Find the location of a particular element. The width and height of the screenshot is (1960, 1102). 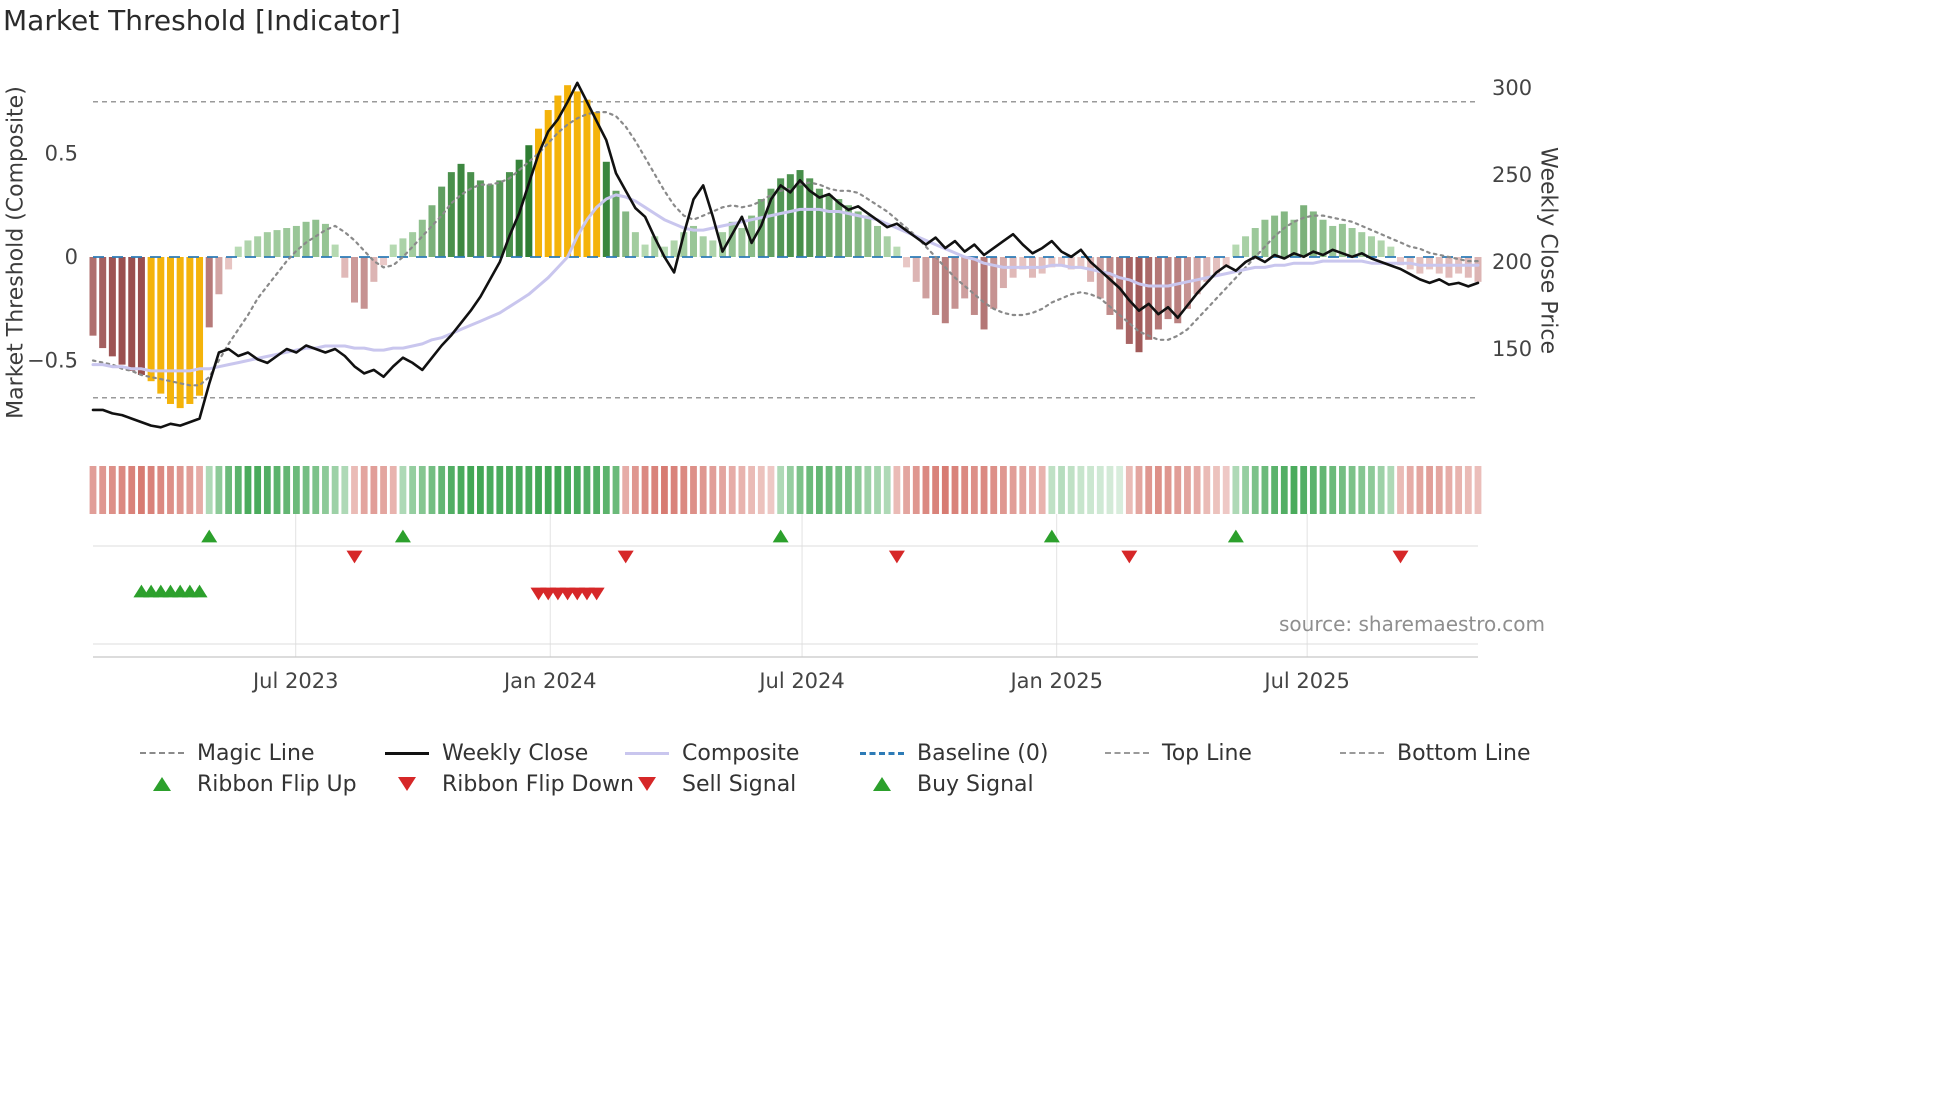

legend-item-magic-line: Magic Line is located at coordinates (227, 753).